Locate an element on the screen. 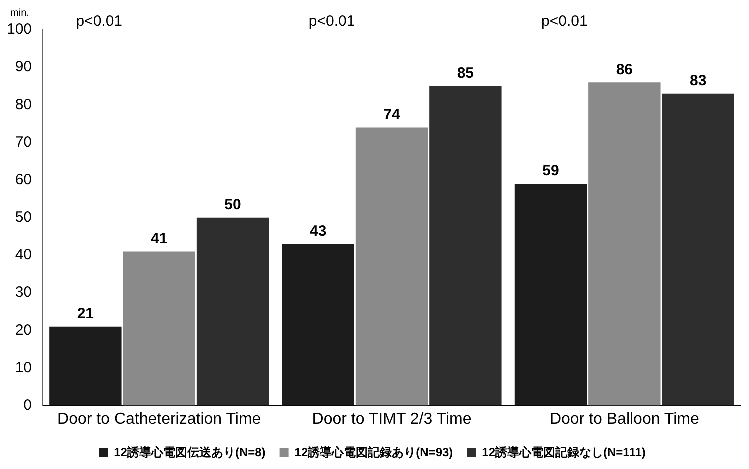 The height and width of the screenshot is (469, 749). y-tick-label: 80 is located at coordinates (23, 105).